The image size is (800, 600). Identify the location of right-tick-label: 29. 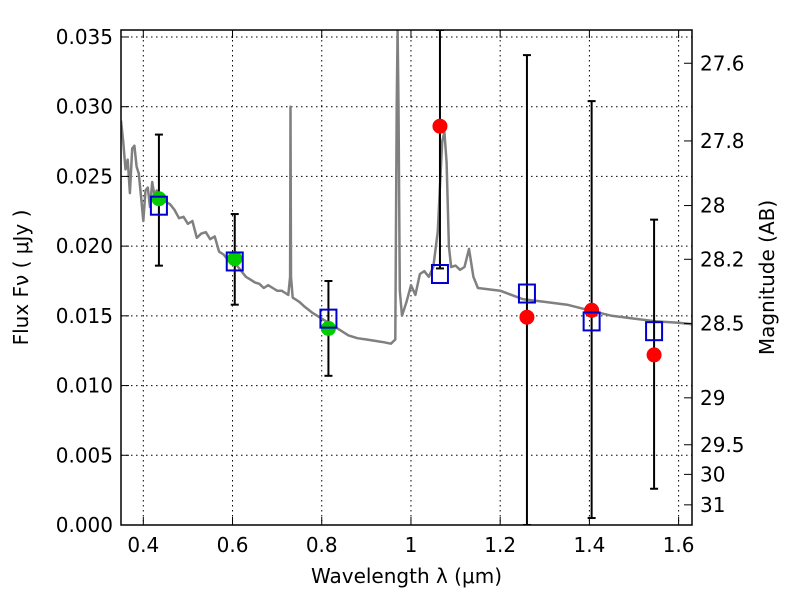
(712, 398).